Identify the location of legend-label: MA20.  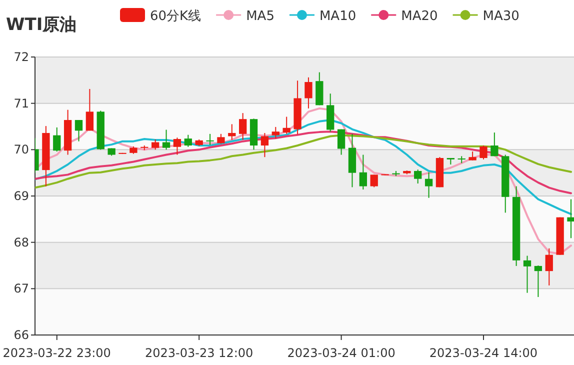
(419, 16).